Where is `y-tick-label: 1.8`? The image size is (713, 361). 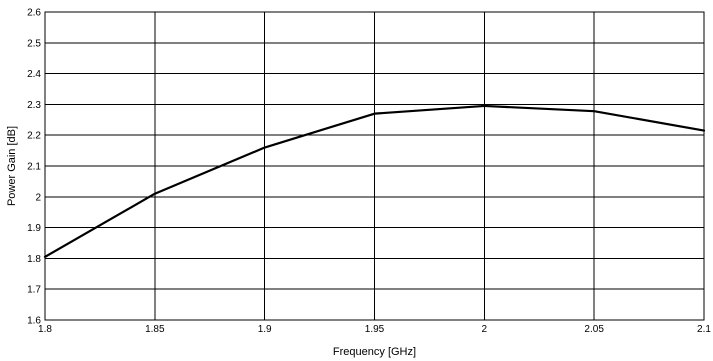
y-tick-label: 1.8 is located at coordinates (34, 259).